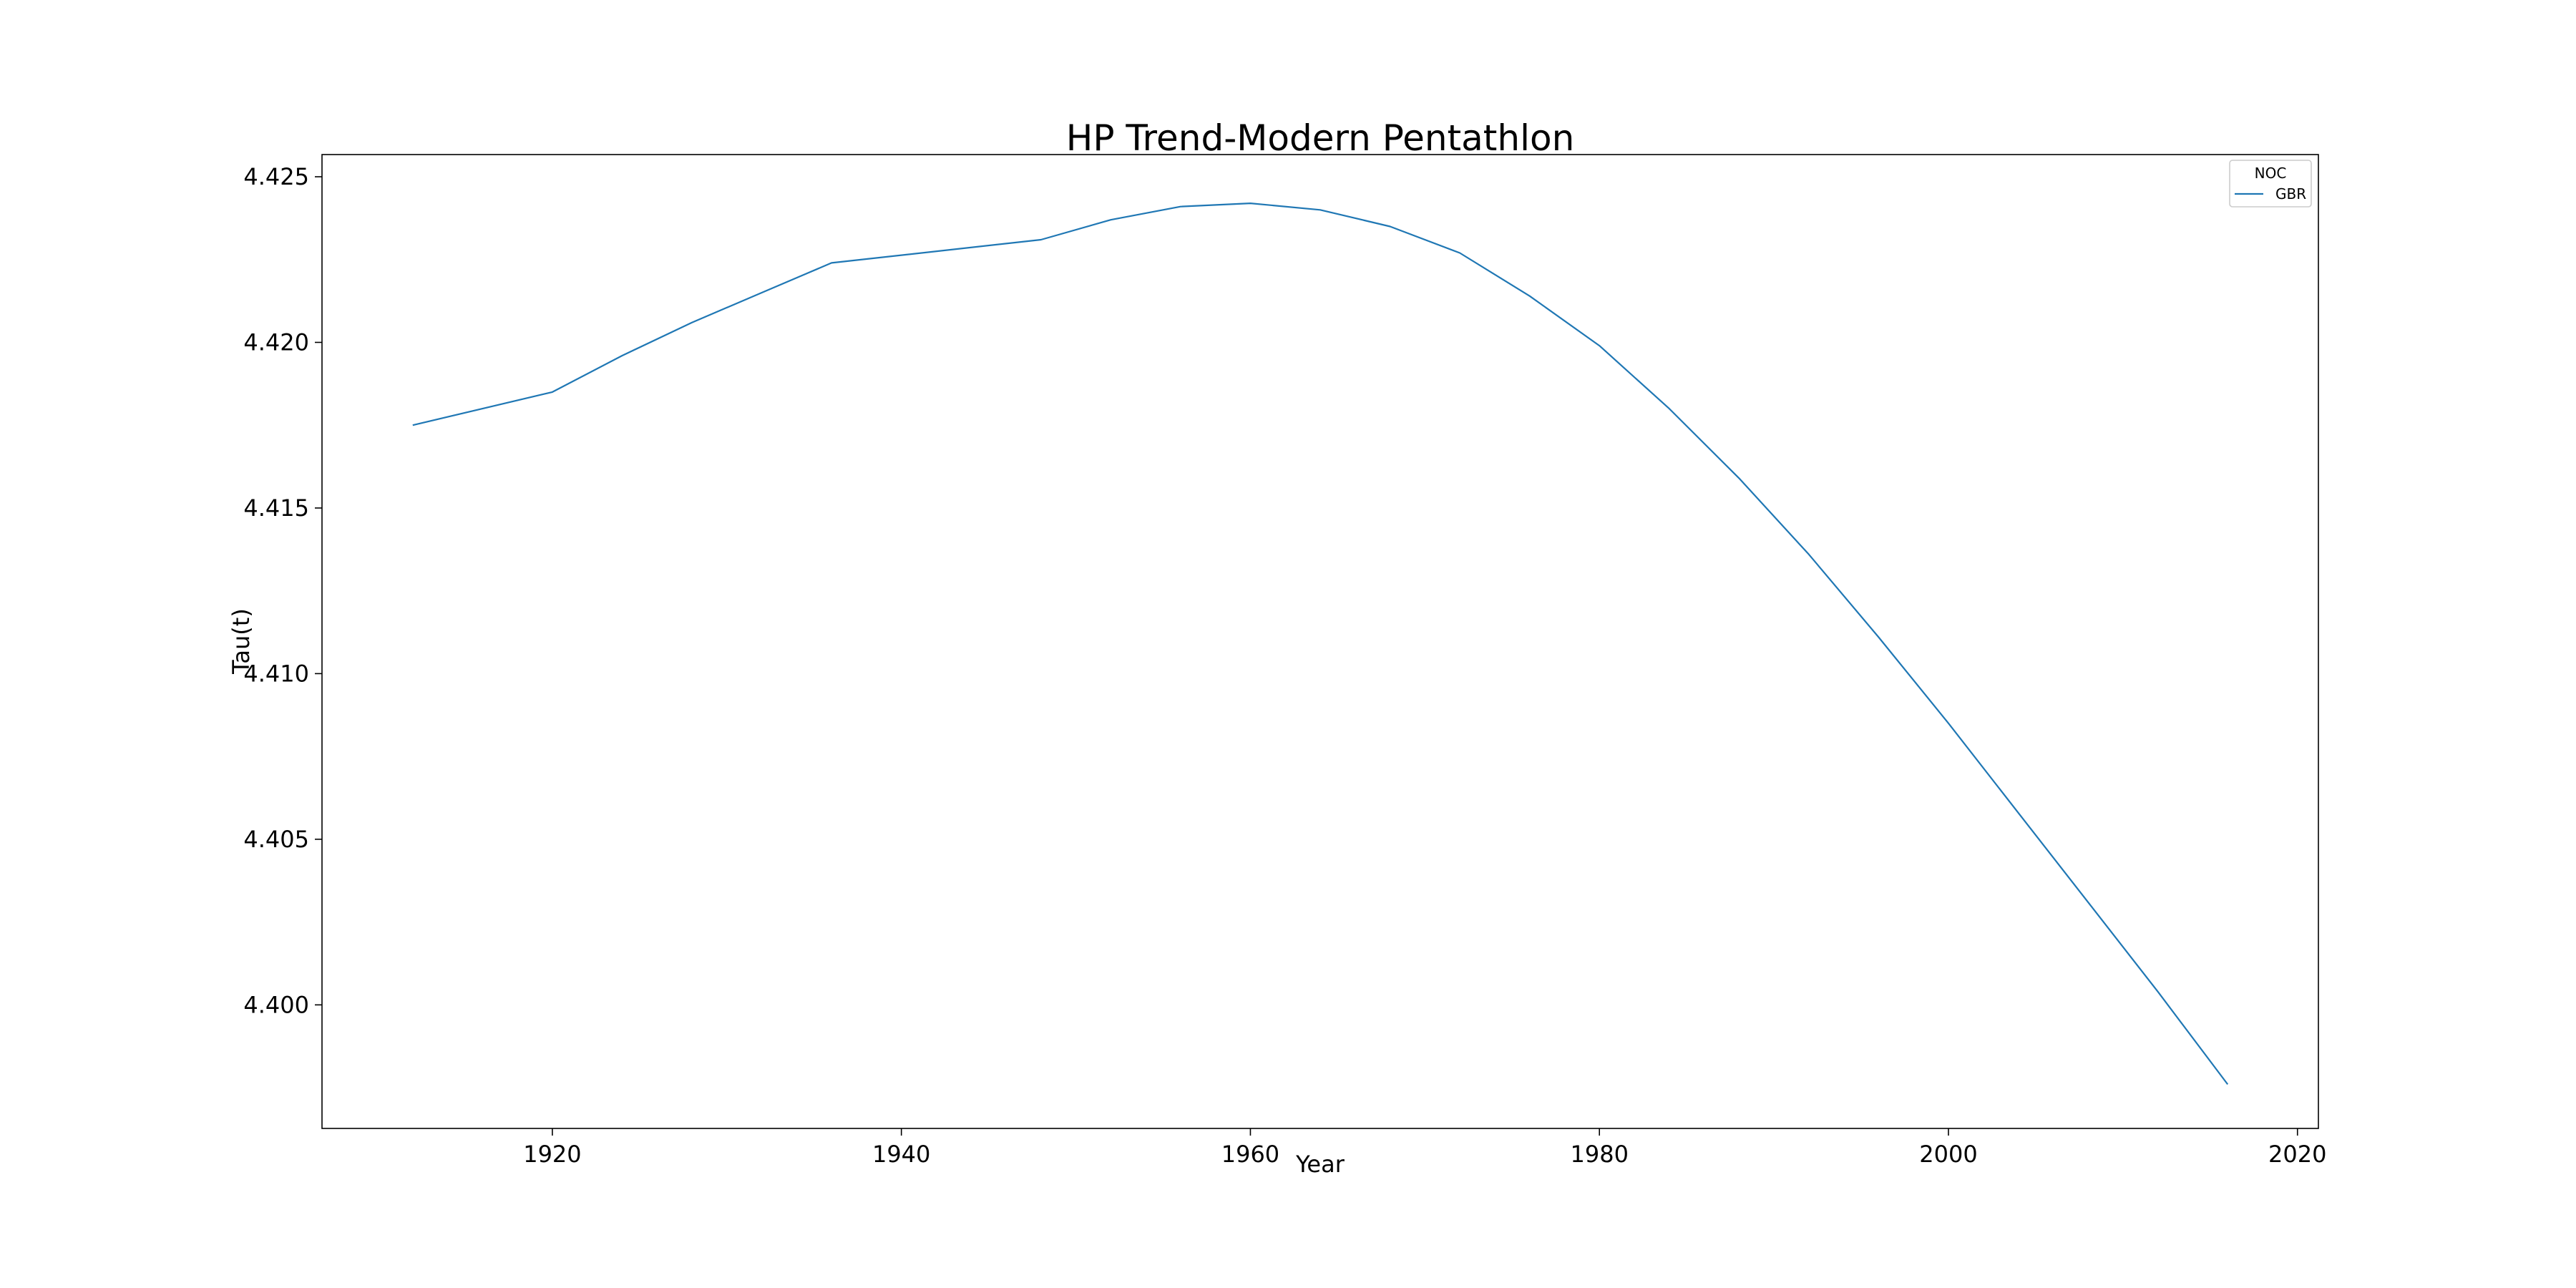  I want to click on legend-box, so click(2270, 184).